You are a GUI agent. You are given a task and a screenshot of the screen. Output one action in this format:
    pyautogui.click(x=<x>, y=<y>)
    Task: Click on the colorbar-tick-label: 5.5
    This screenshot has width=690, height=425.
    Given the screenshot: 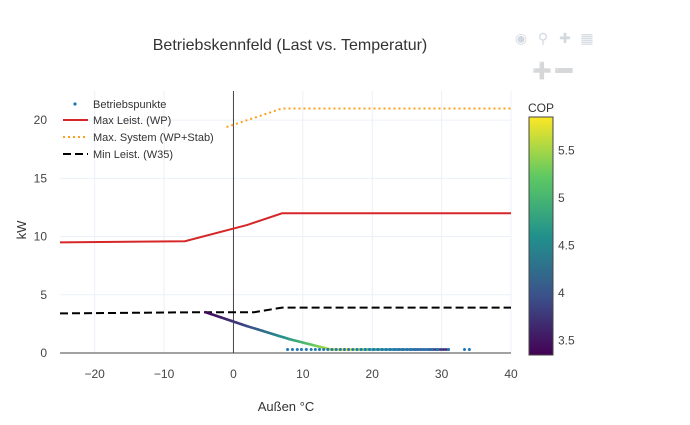 What is the action you would take?
    pyautogui.click(x=566, y=150)
    